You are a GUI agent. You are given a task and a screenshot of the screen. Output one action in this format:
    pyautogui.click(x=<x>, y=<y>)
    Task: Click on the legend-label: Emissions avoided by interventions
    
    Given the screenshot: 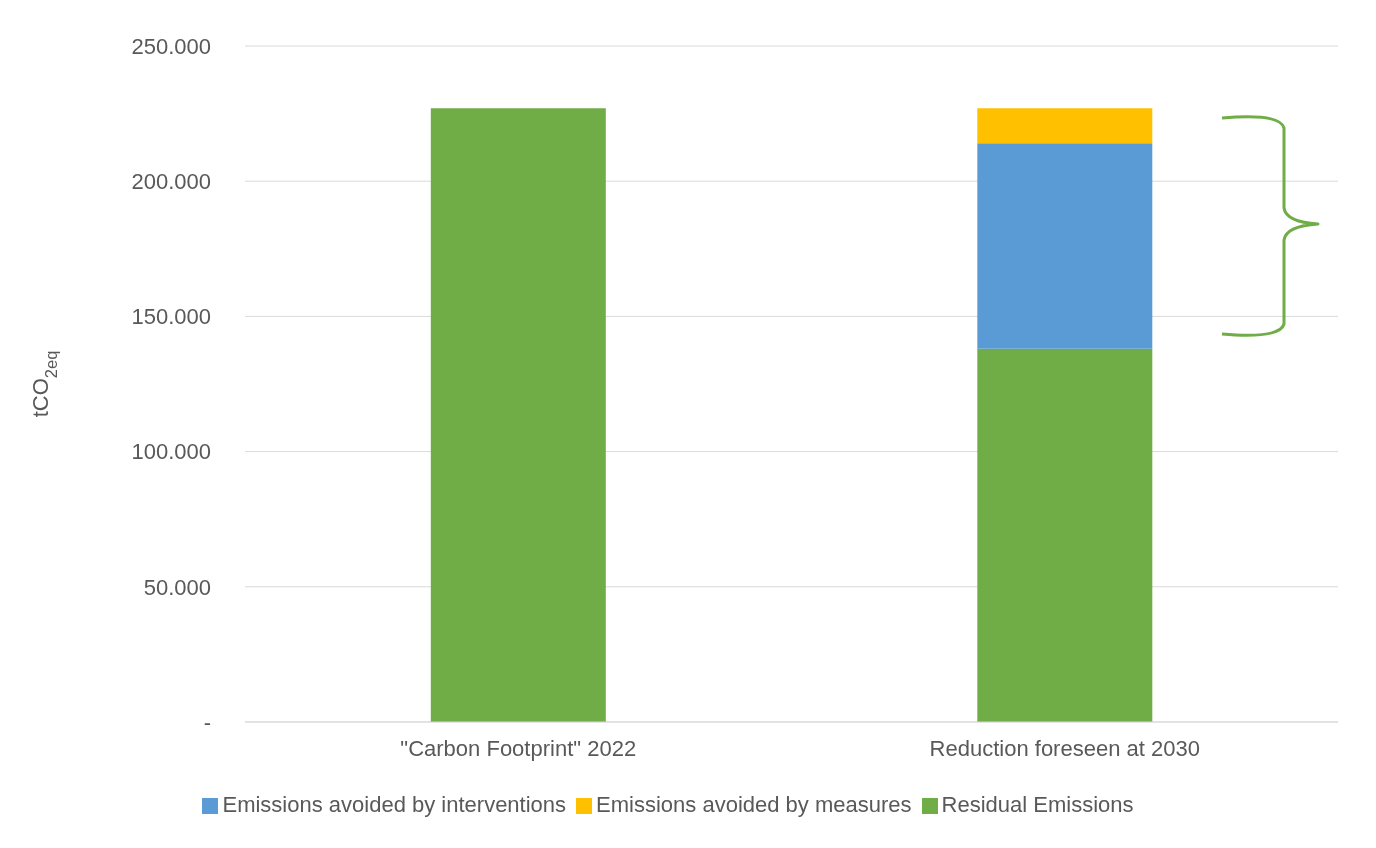 What is the action you would take?
    pyautogui.click(x=394, y=804)
    